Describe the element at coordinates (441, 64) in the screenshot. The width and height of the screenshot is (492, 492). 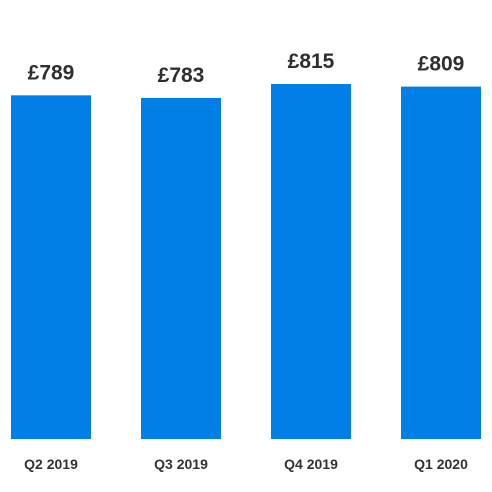
I see `value-label-q1-2020: £809` at that location.